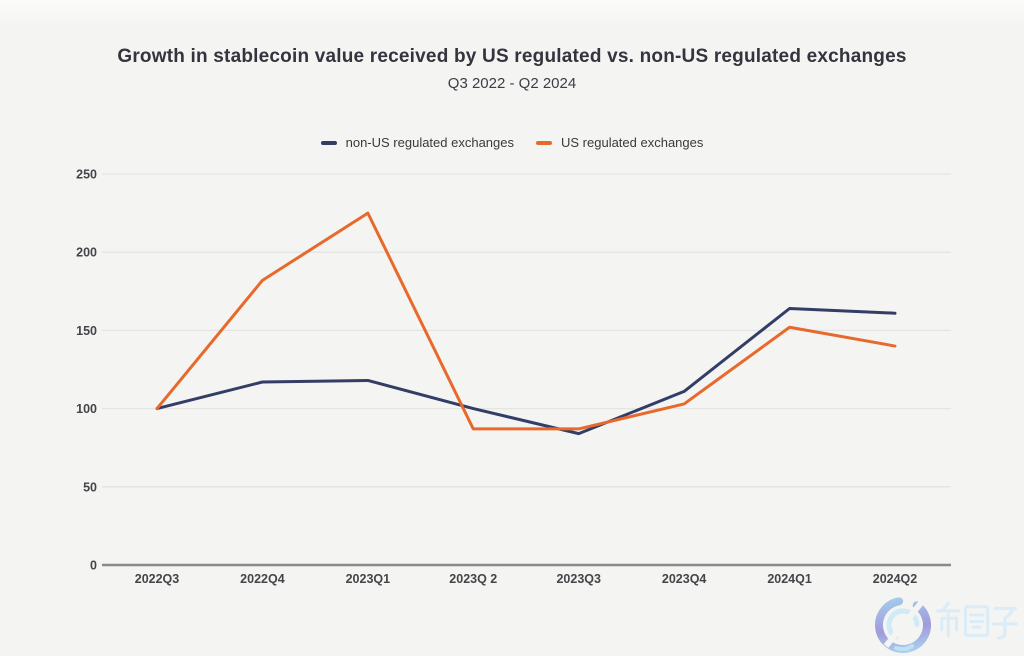  I want to click on x-axis-tick-label: 2023Q4, so click(684, 579).